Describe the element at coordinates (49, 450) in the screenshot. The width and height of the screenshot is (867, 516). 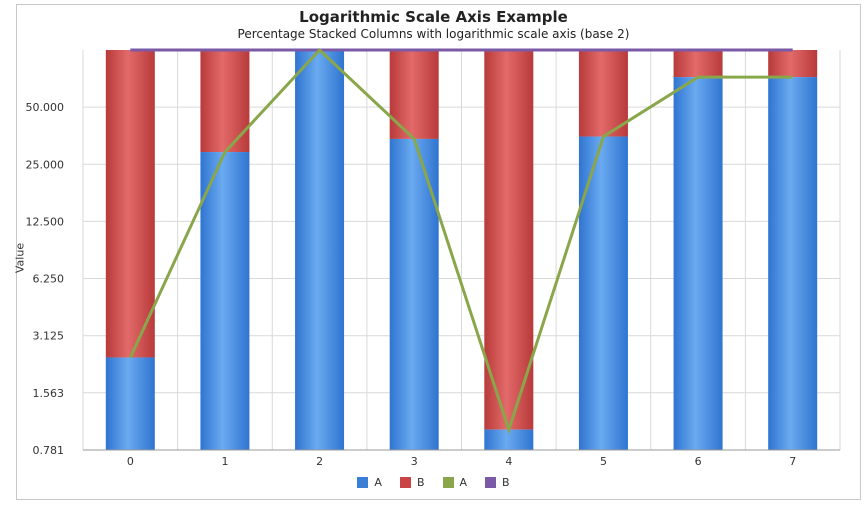
I see `y-tick-label: 0.781` at that location.